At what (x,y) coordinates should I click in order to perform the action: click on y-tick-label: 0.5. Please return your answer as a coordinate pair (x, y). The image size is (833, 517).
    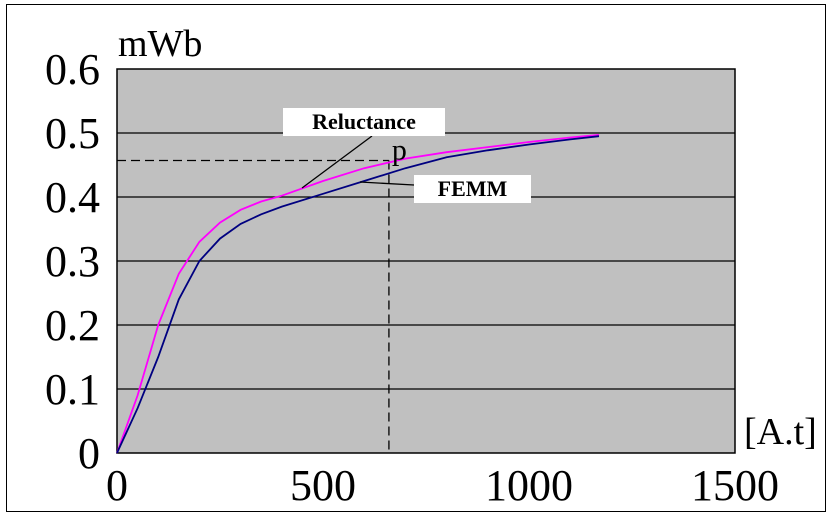
    Looking at the image, I should click on (72, 133).